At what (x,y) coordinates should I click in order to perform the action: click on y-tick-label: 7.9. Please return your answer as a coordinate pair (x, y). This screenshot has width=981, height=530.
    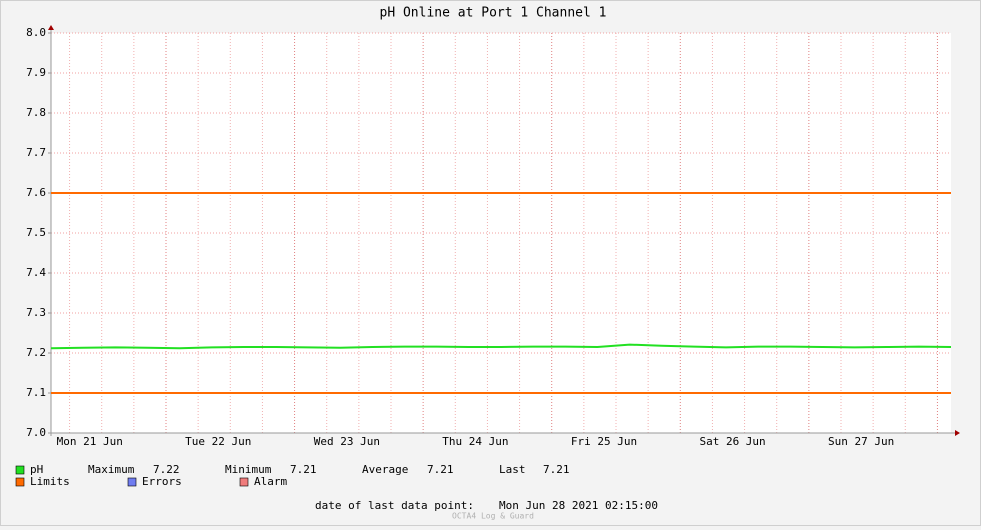
    Looking at the image, I should click on (36, 72).